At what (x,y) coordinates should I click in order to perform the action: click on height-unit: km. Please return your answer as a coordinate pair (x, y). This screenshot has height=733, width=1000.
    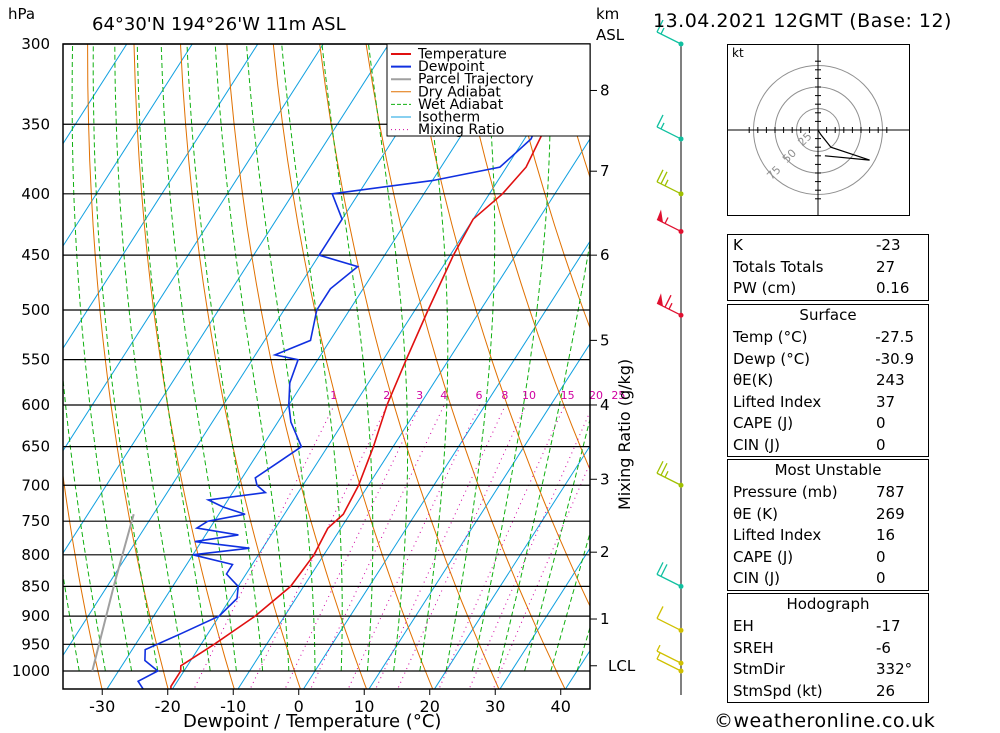
    Looking at the image, I should click on (607, 14).